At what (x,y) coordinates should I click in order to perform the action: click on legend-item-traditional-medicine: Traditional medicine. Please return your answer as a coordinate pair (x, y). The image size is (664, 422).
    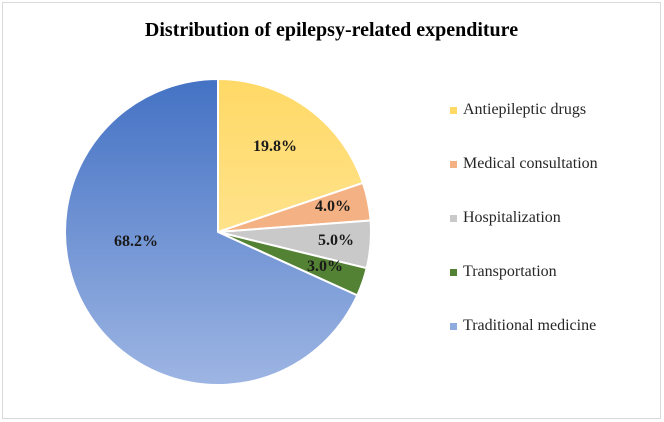
    Looking at the image, I should click on (523, 326).